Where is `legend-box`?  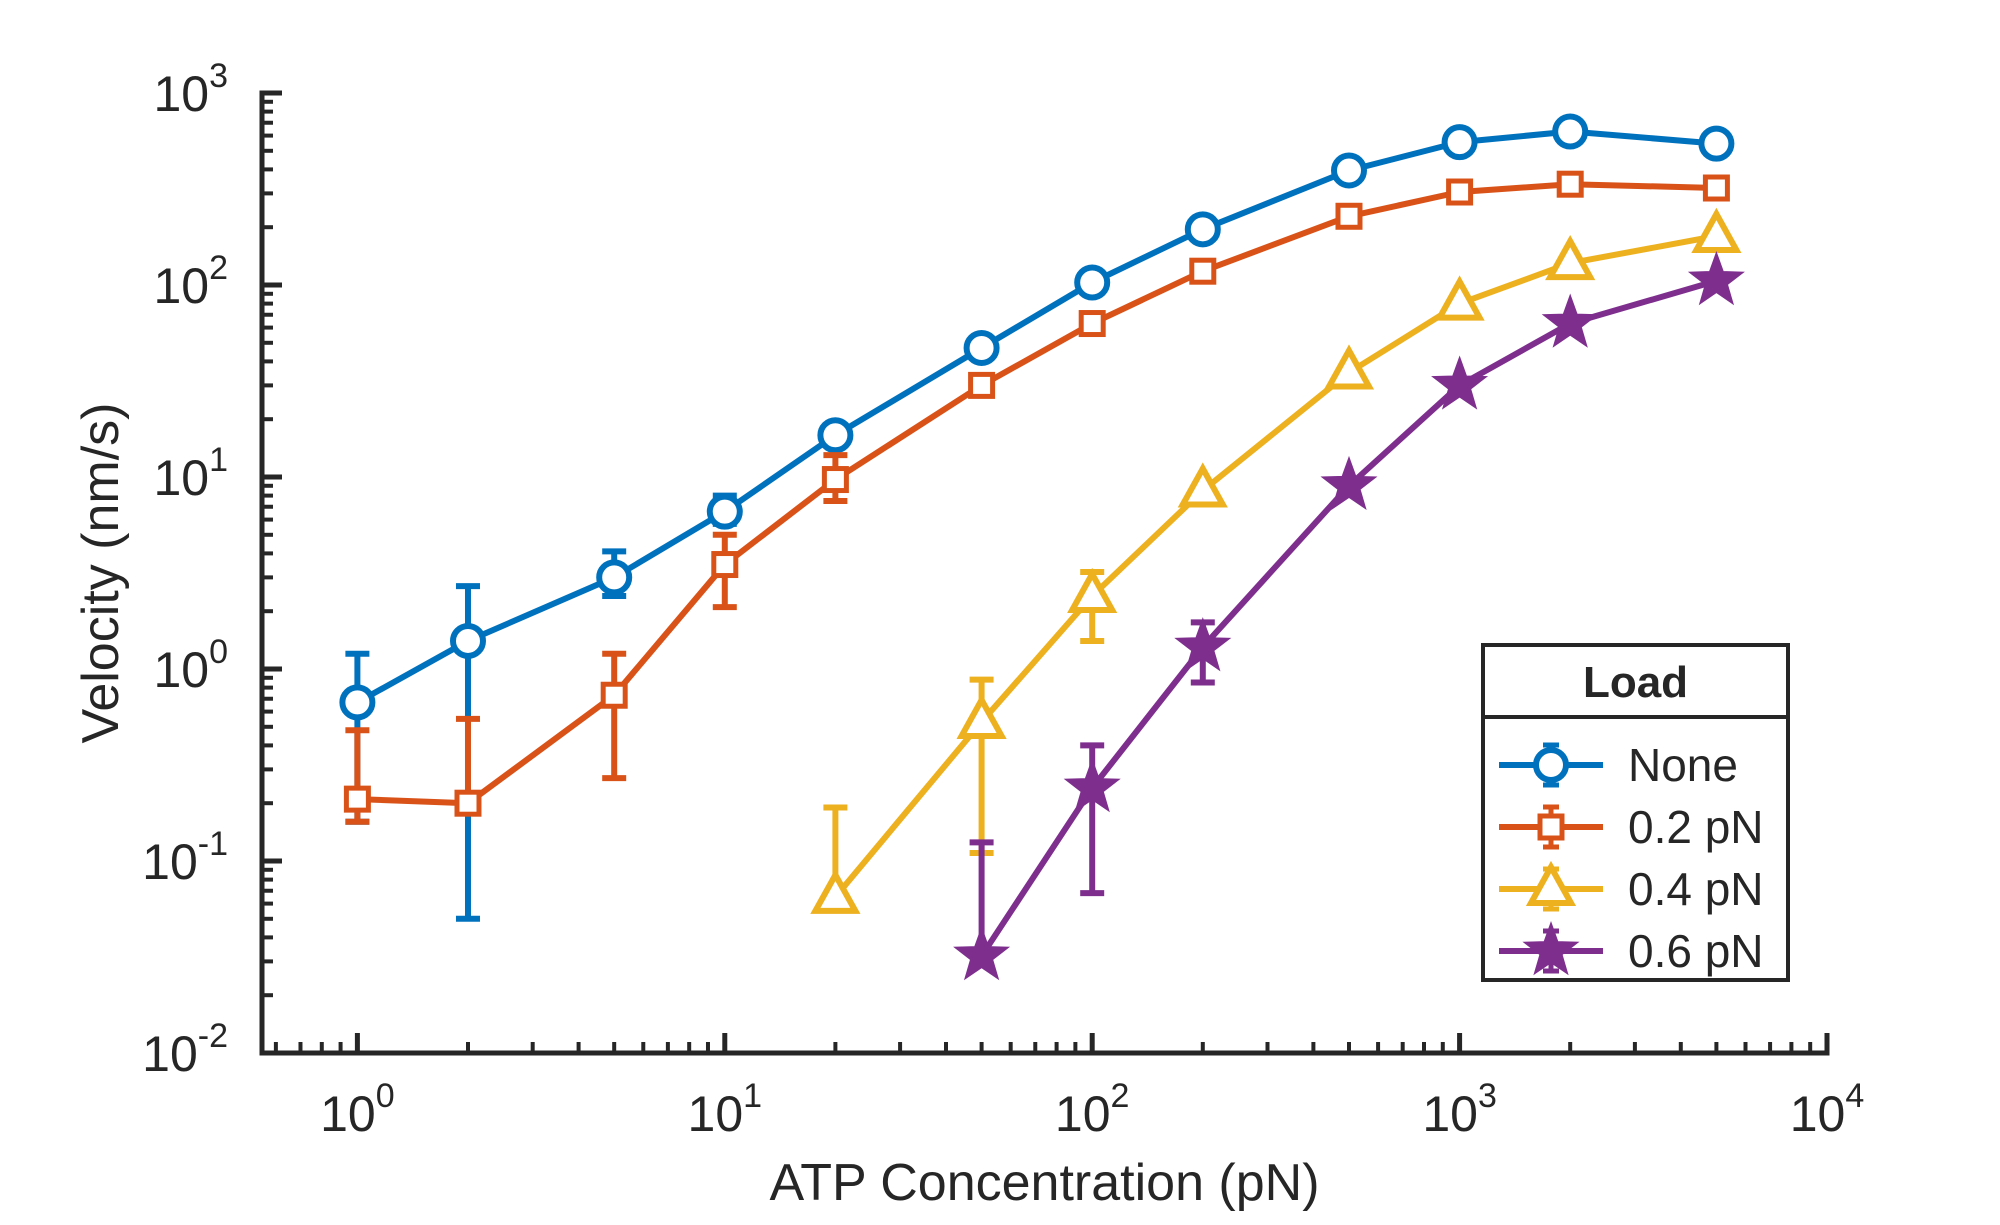
legend-box is located at coordinates (1635, 812).